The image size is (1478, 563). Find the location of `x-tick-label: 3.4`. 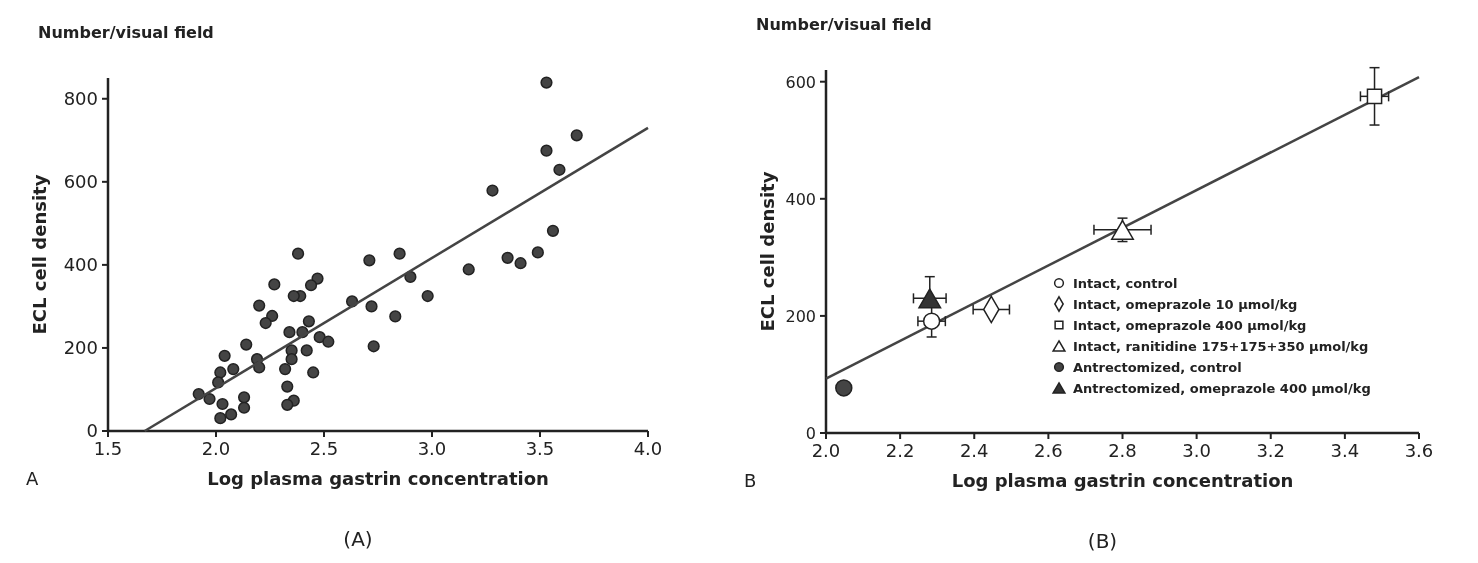

x-tick-label: 3.4 is located at coordinates (1345, 450).